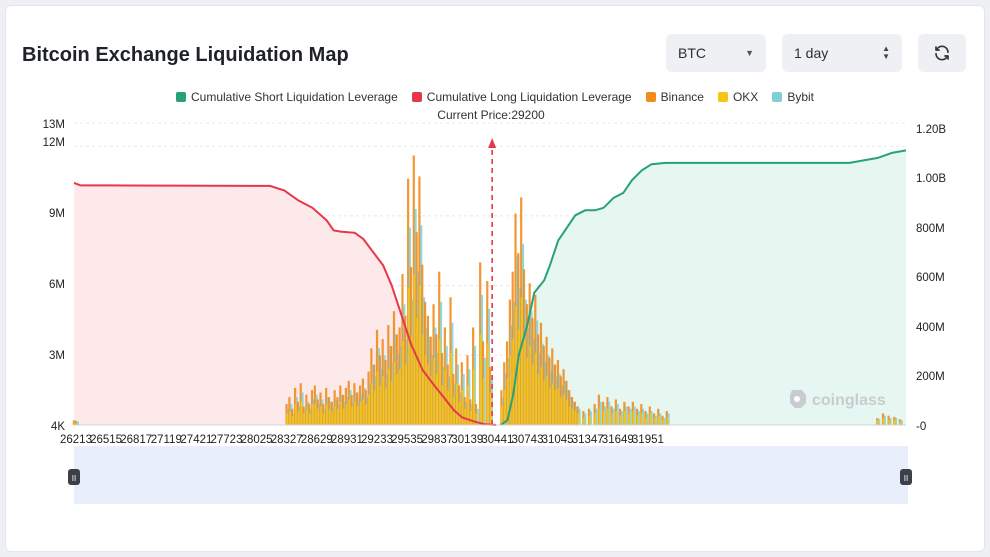  What do you see at coordinates (618, 440) in the screenshot?
I see `x-tick-label: 31649` at bounding box center [618, 440].